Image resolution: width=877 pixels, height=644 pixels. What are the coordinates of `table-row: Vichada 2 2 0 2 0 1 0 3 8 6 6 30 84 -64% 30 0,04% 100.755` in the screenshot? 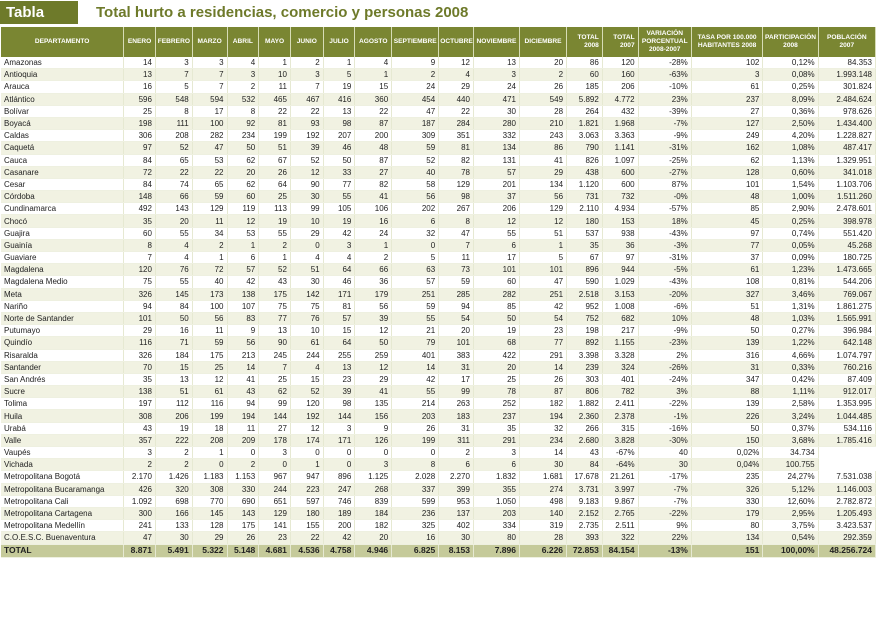 It's located at (438, 465).